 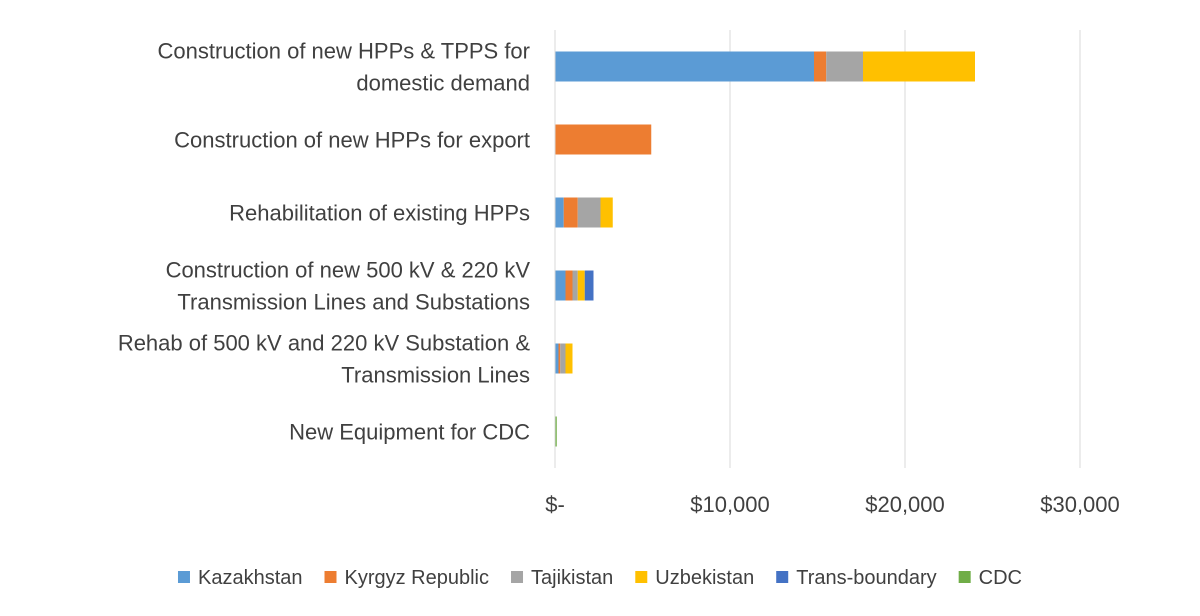 I want to click on legend-label: Uzbekistan, so click(x=704, y=578).